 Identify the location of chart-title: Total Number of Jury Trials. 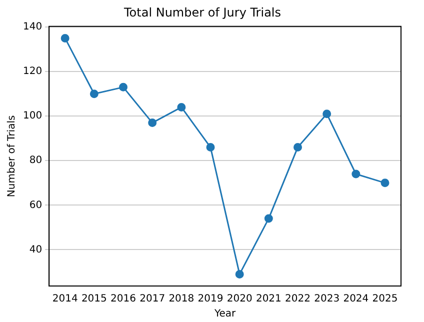
(202, 12).